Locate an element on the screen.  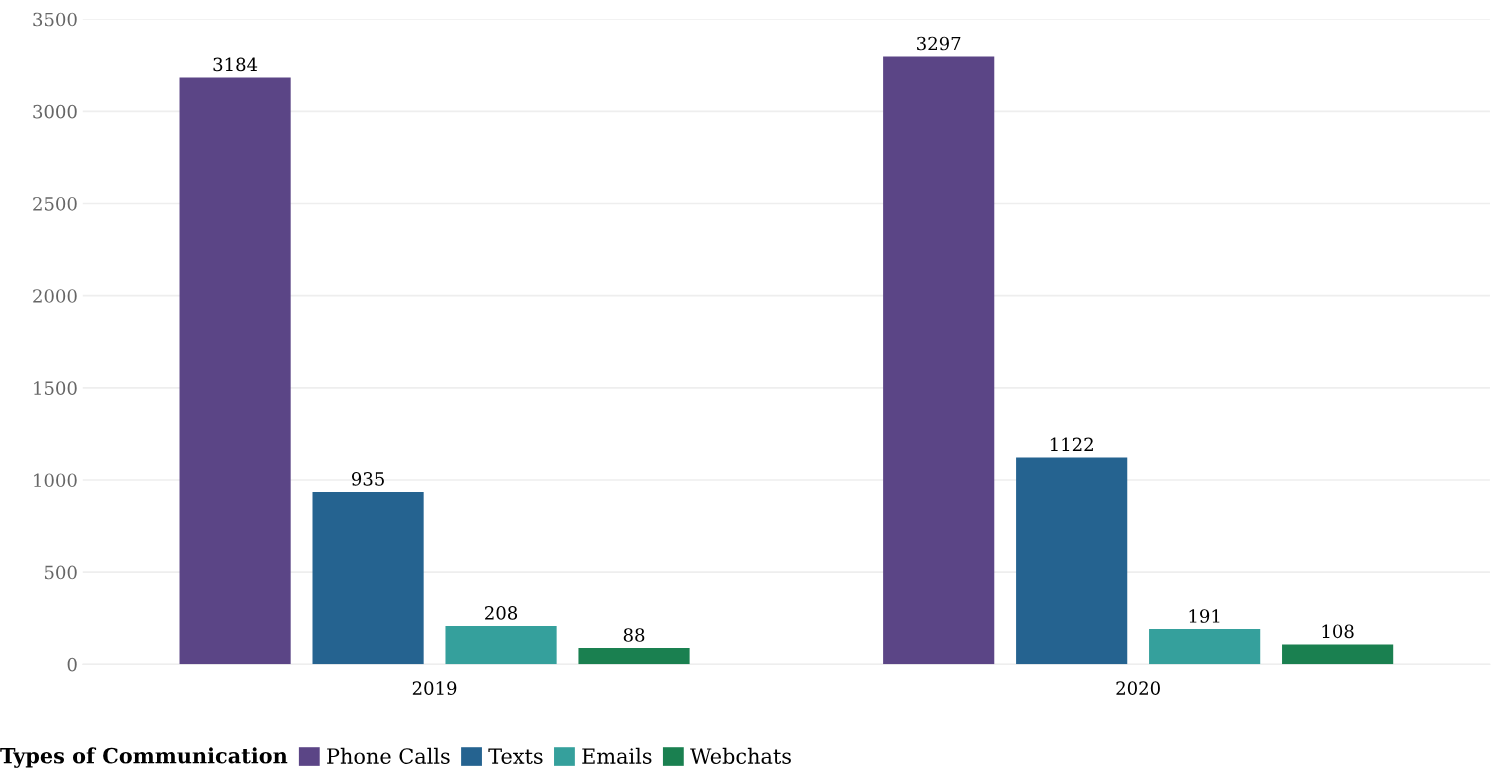
data-label: 191 is located at coordinates (1204, 616).